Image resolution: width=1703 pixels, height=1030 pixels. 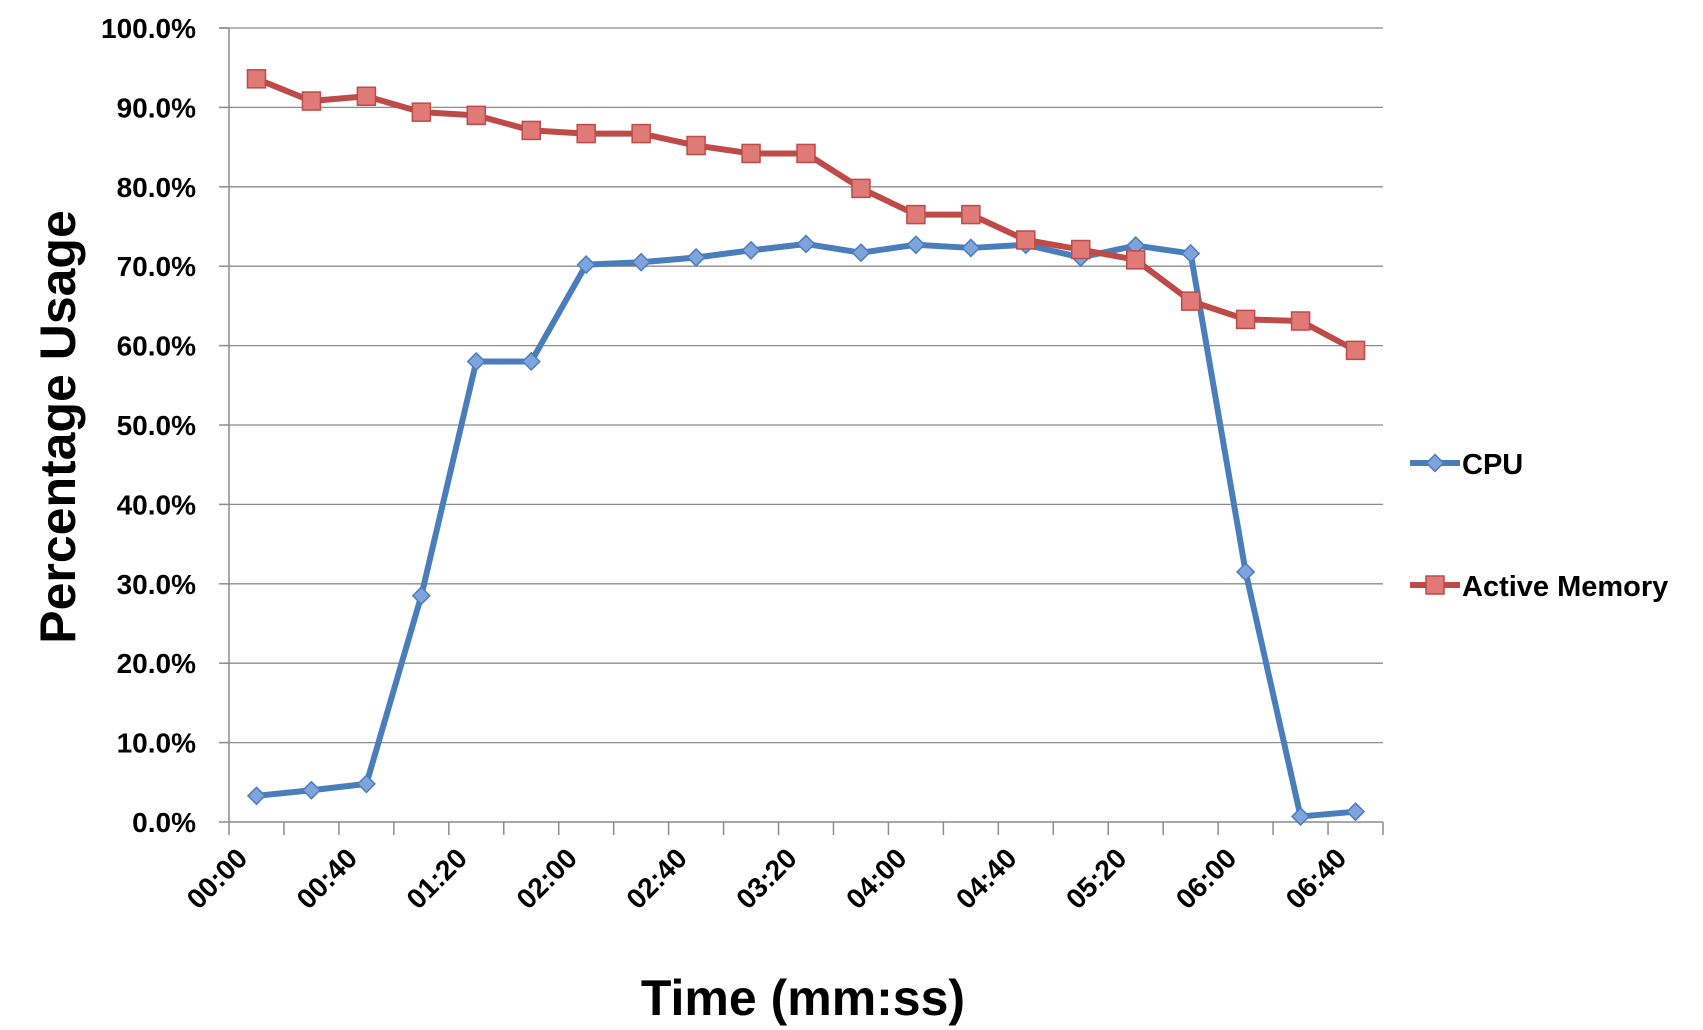 I want to click on x-tick-label: 03:20, so click(x=766, y=878).